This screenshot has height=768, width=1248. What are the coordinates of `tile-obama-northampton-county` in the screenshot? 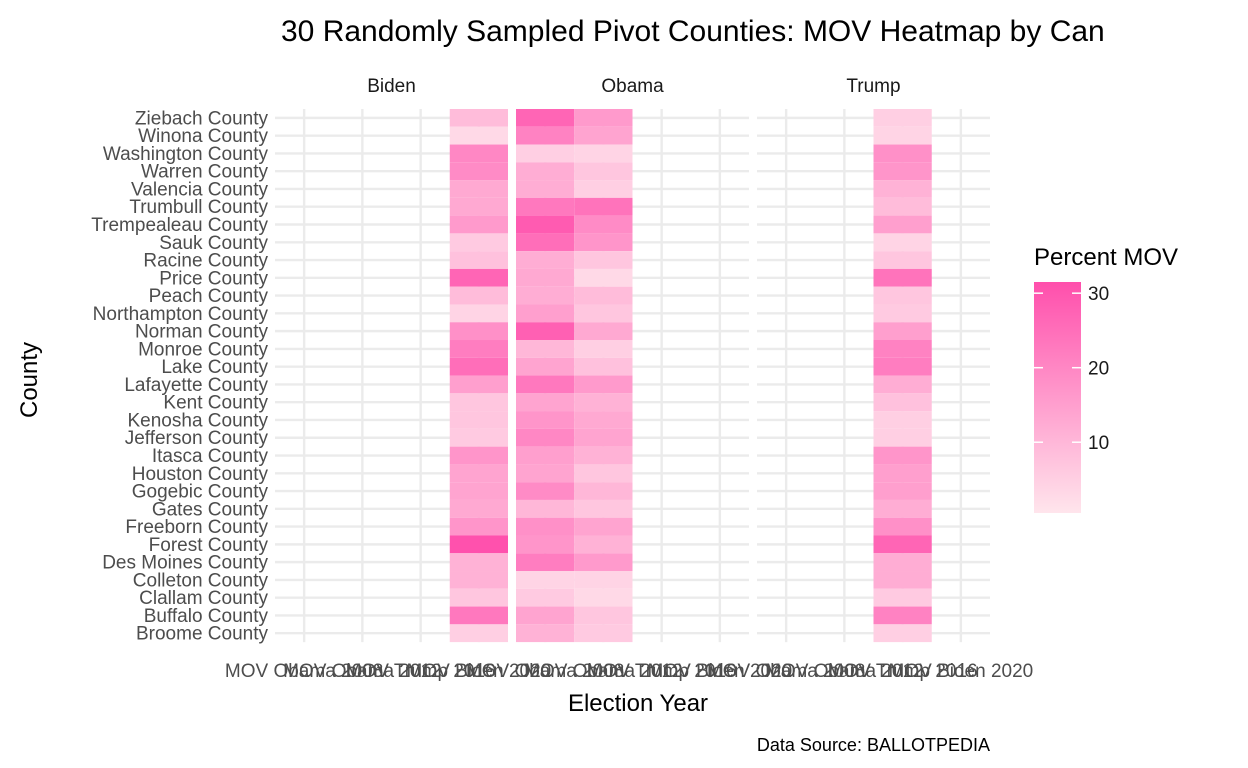 It's located at (603, 313).